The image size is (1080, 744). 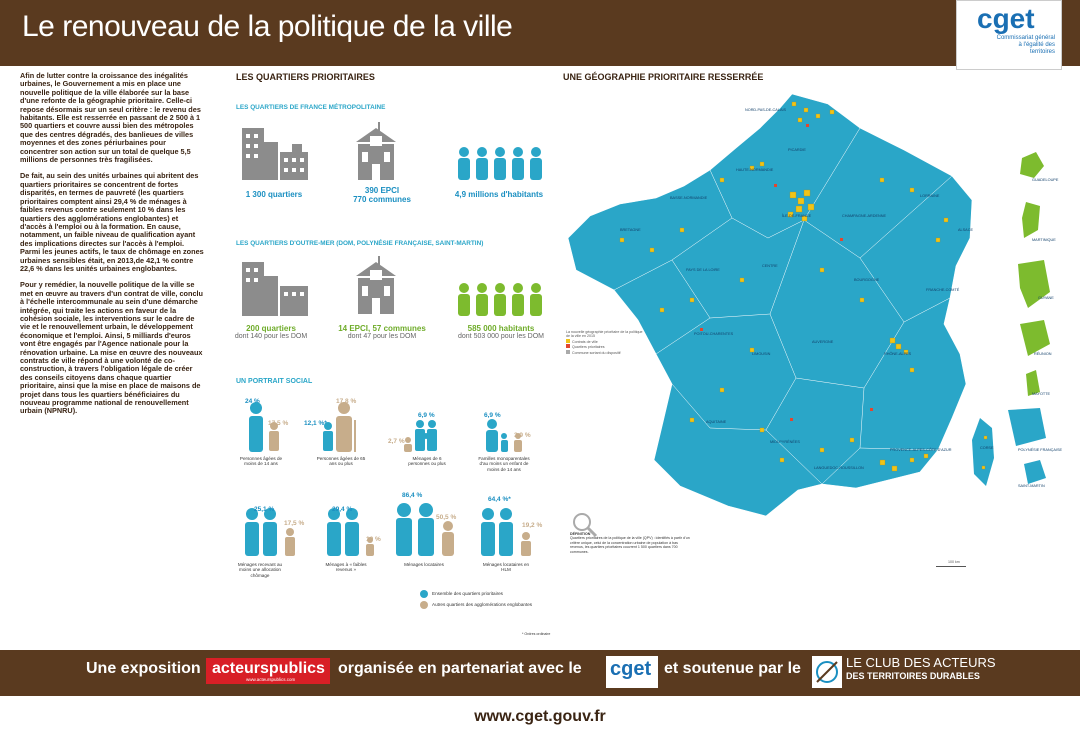 What do you see at coordinates (264, 509) in the screenshot?
I see `pct-row2-1a: 25,1 %` at bounding box center [264, 509].